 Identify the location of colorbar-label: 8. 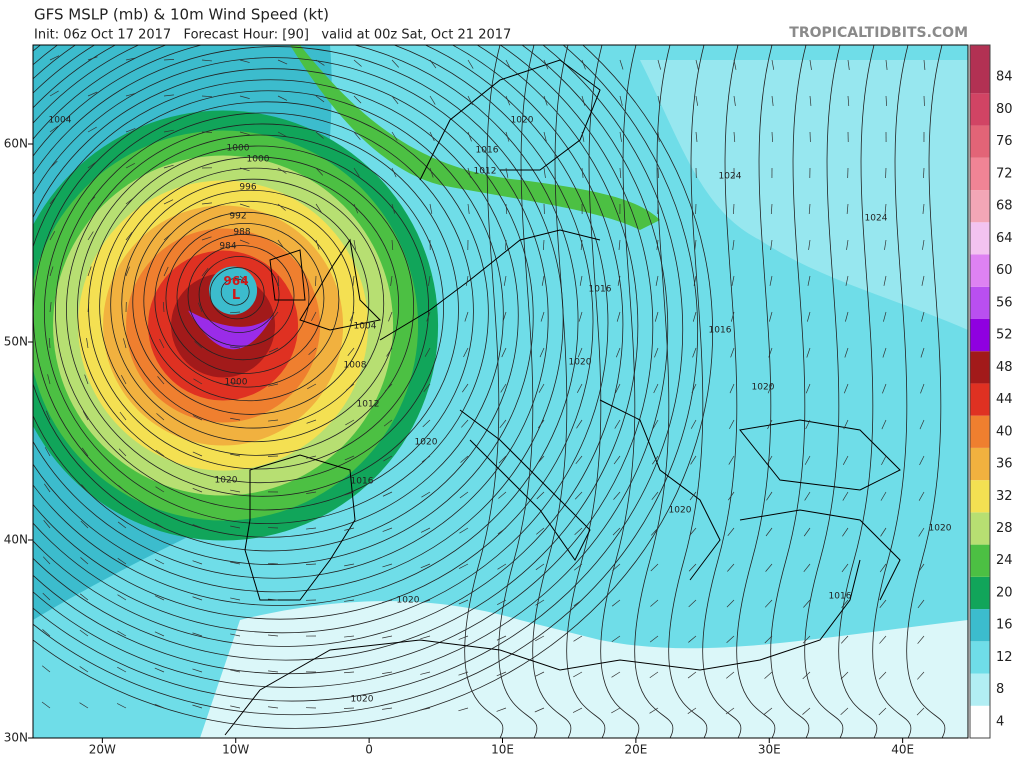
(1000, 689).